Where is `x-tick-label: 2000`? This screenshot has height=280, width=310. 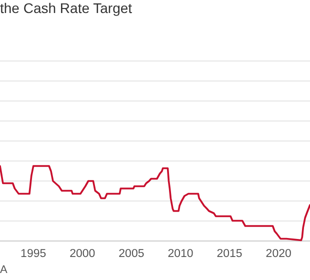
x-tick-label: 2000 is located at coordinates (83, 254).